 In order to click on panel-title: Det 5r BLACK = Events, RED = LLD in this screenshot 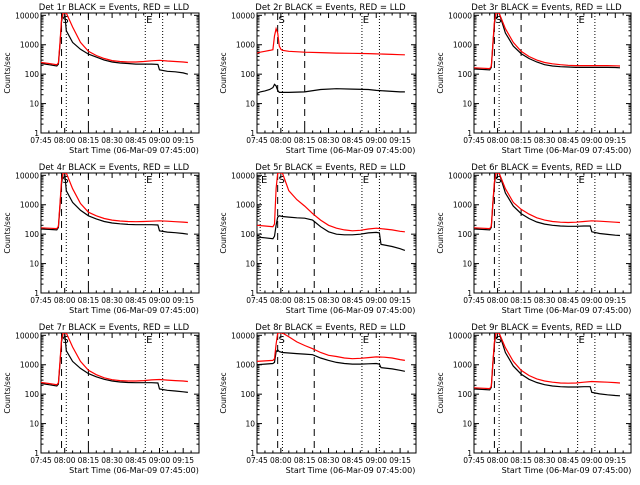, I will do `click(330, 168)`.